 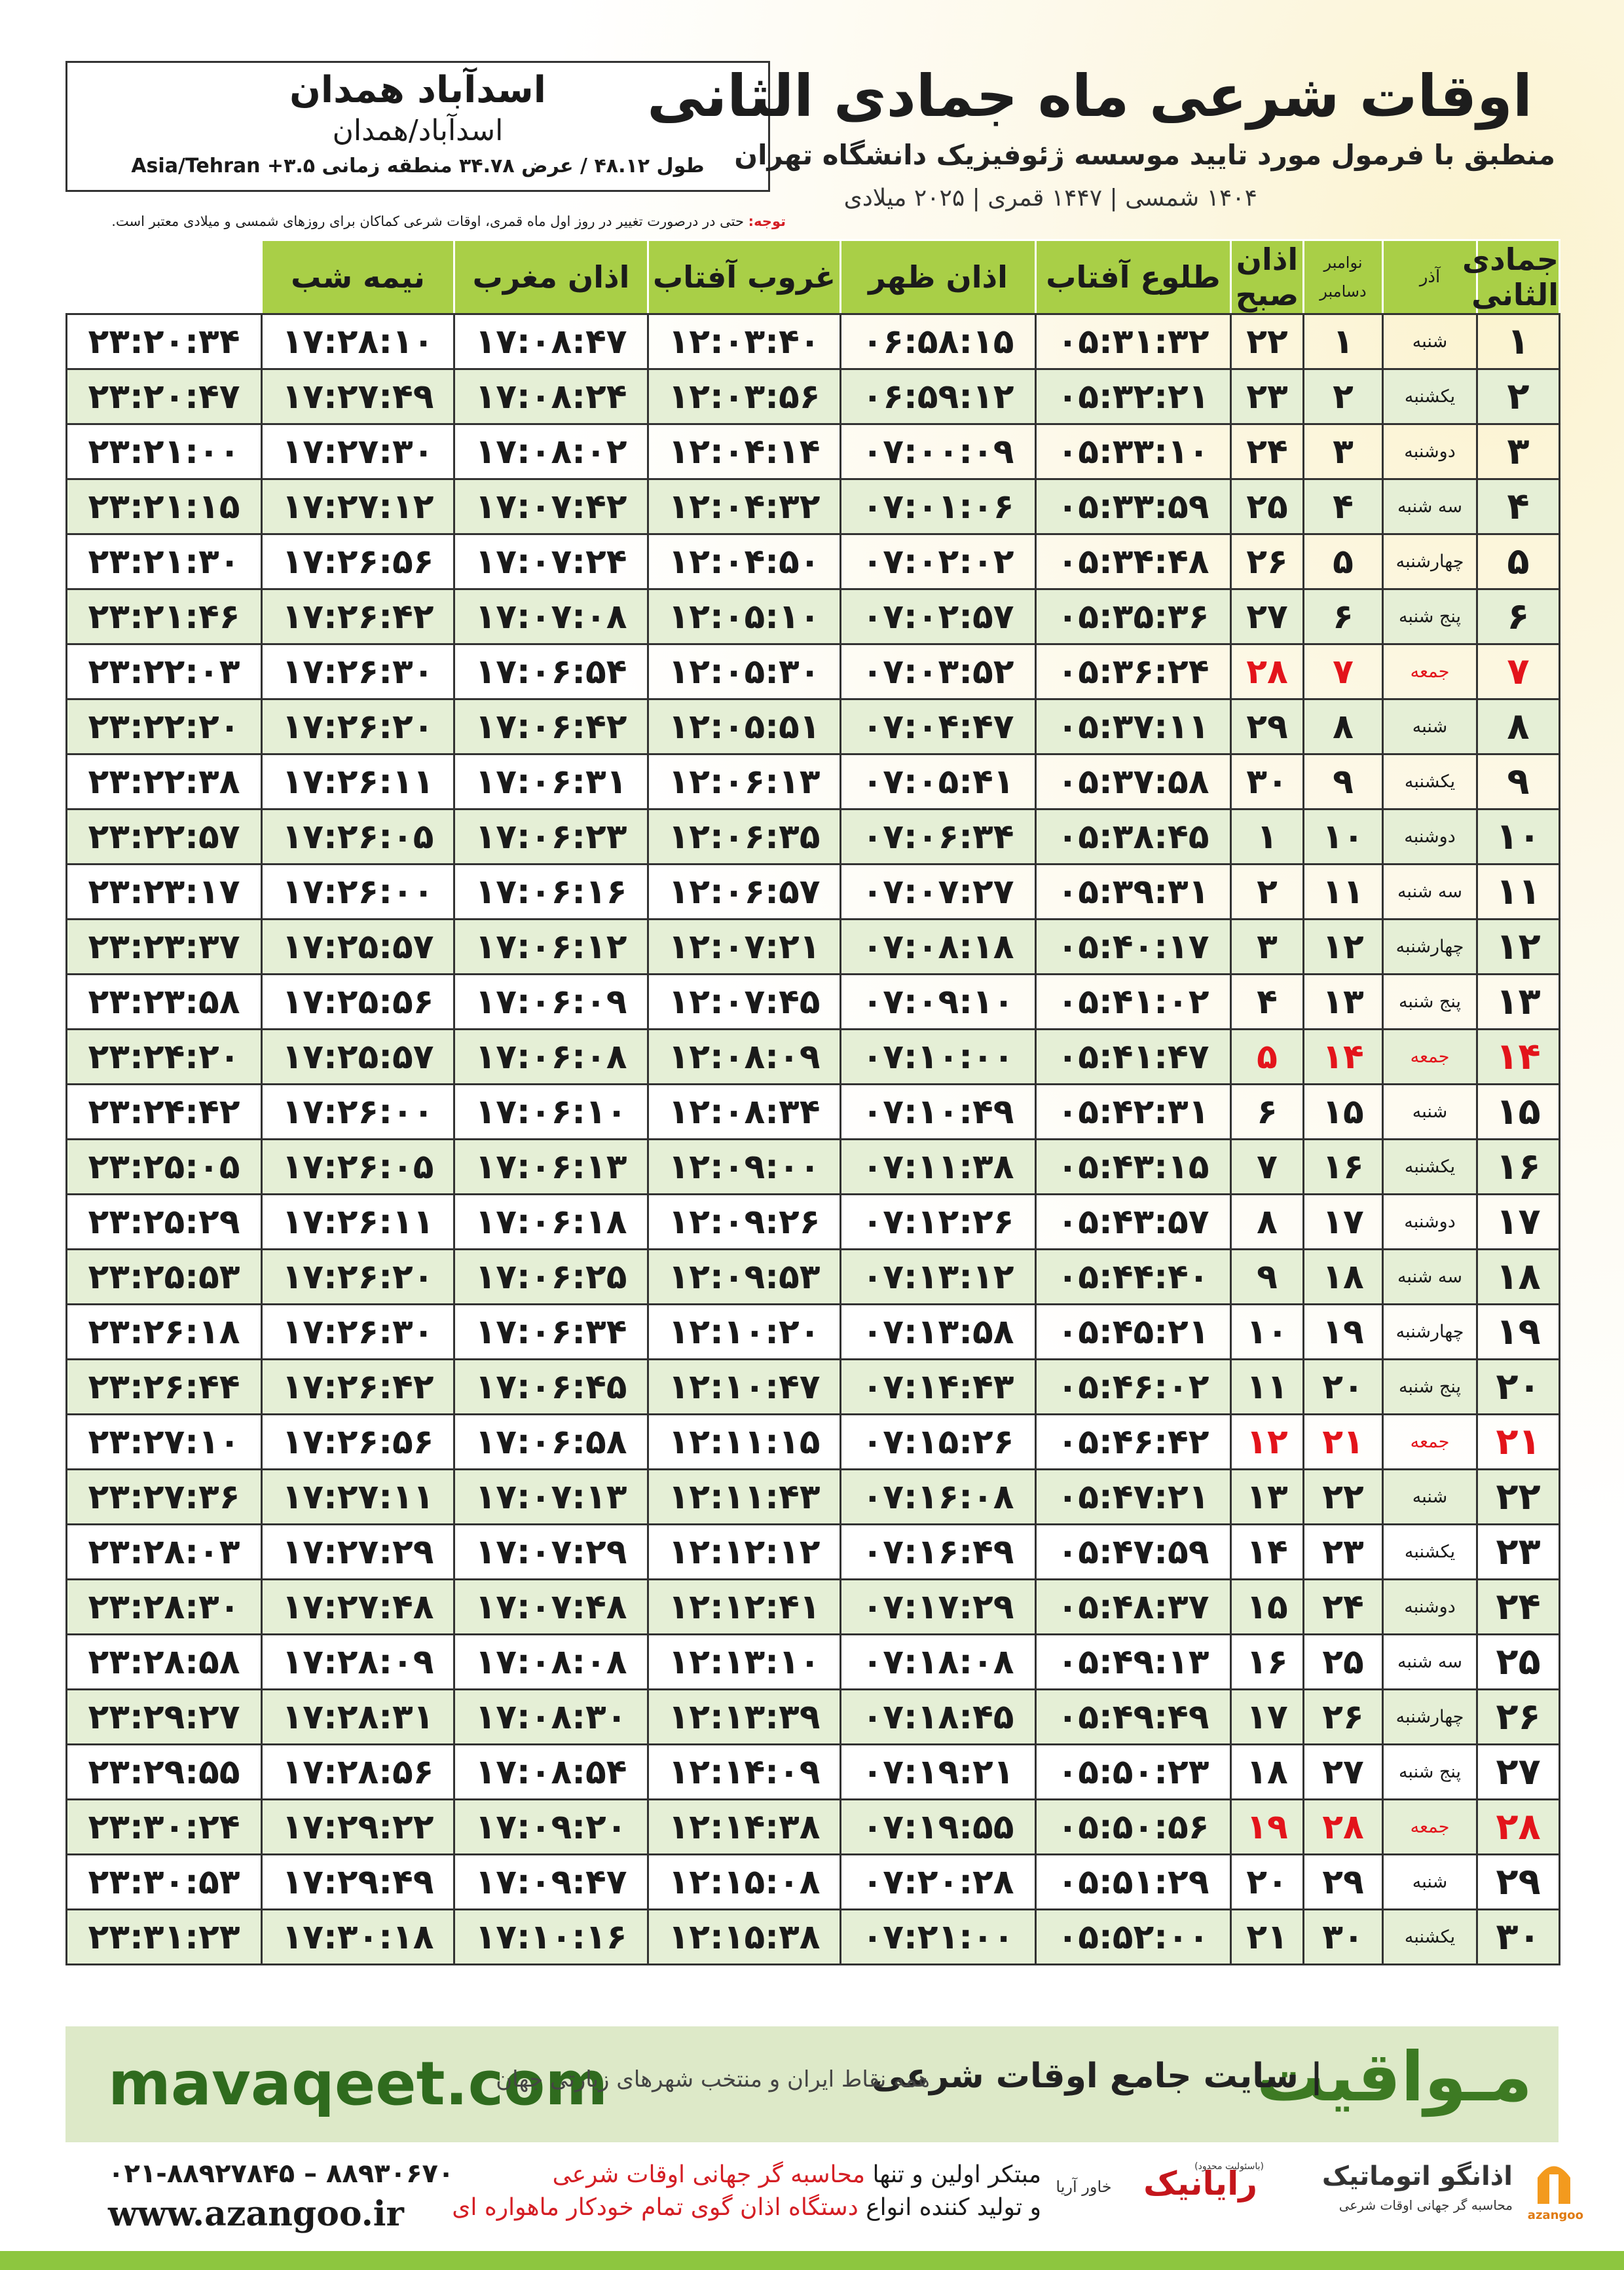 What do you see at coordinates (358, 2084) in the screenshot?
I see `site: mavaqeet.com` at bounding box center [358, 2084].